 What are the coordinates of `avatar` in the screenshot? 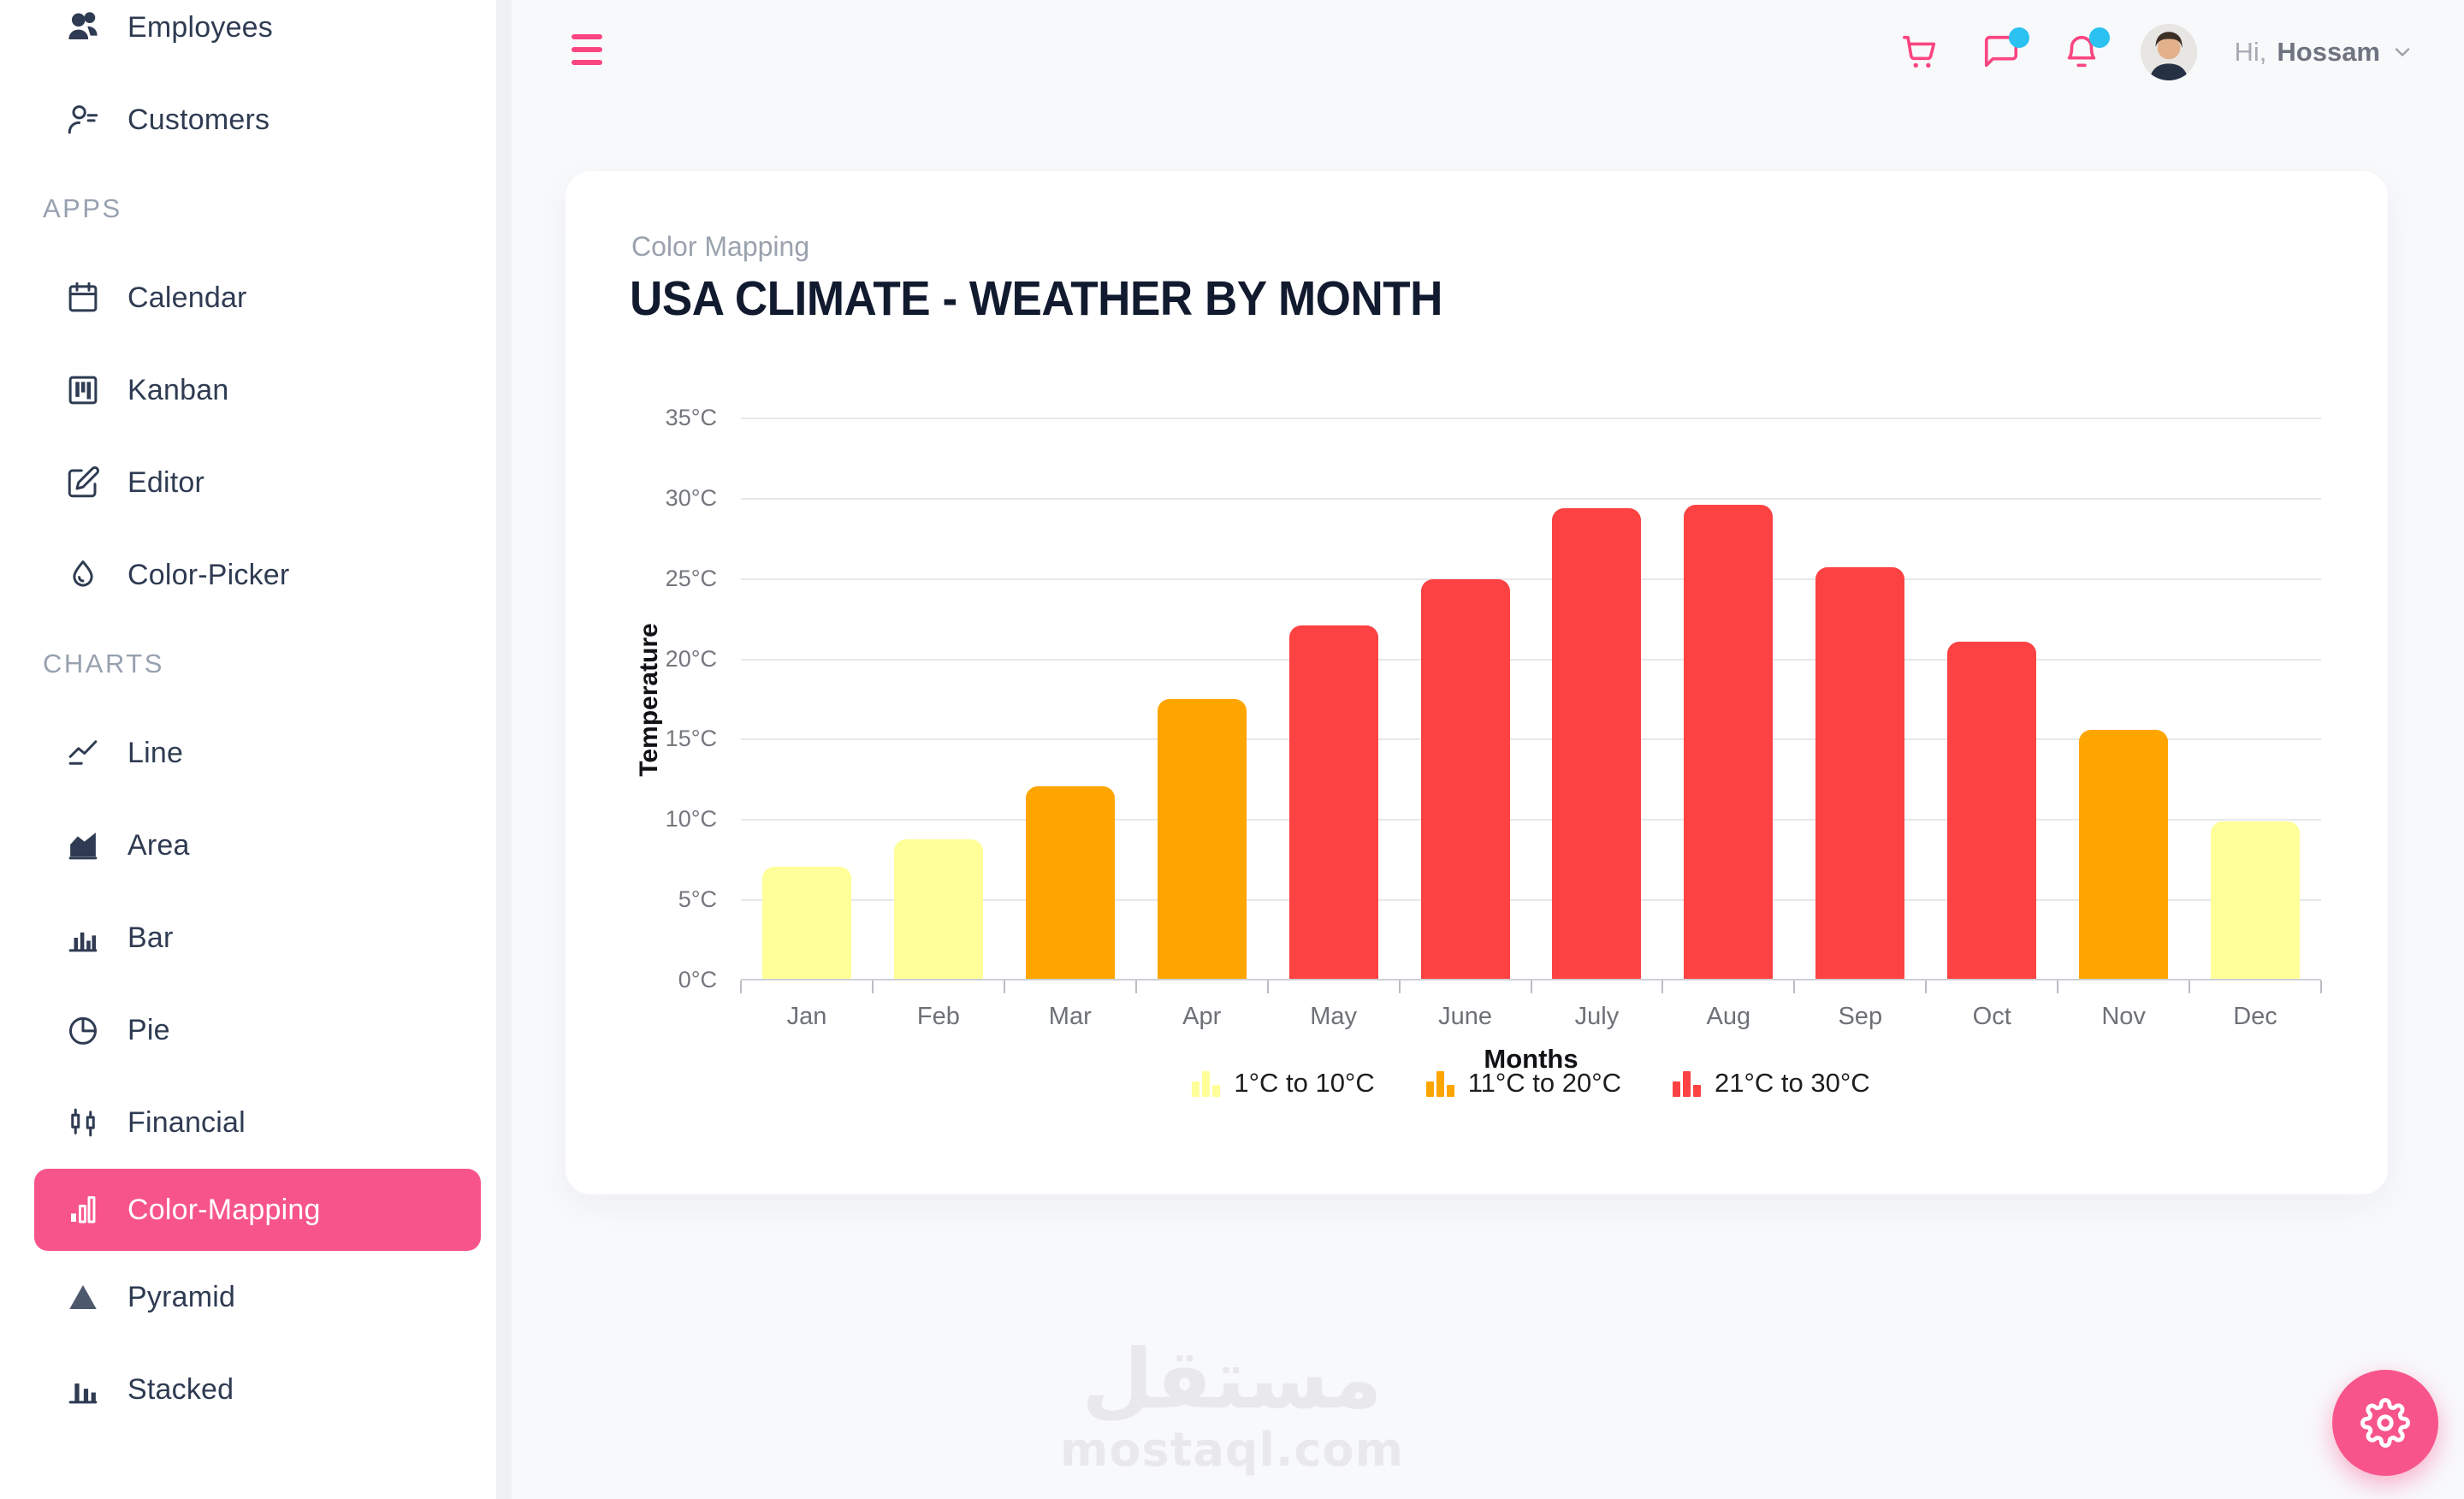 It's located at (2168, 52).